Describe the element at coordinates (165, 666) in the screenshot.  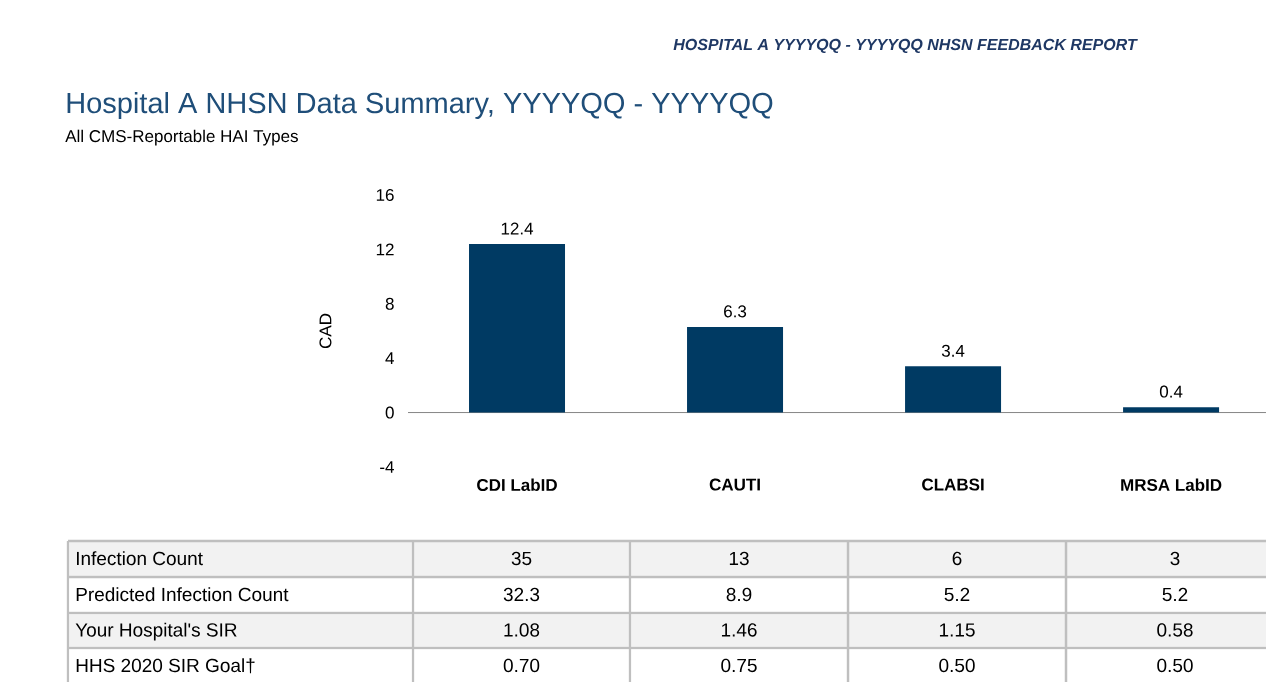
I see `text: HHS 2020 SIR Goal†` at that location.